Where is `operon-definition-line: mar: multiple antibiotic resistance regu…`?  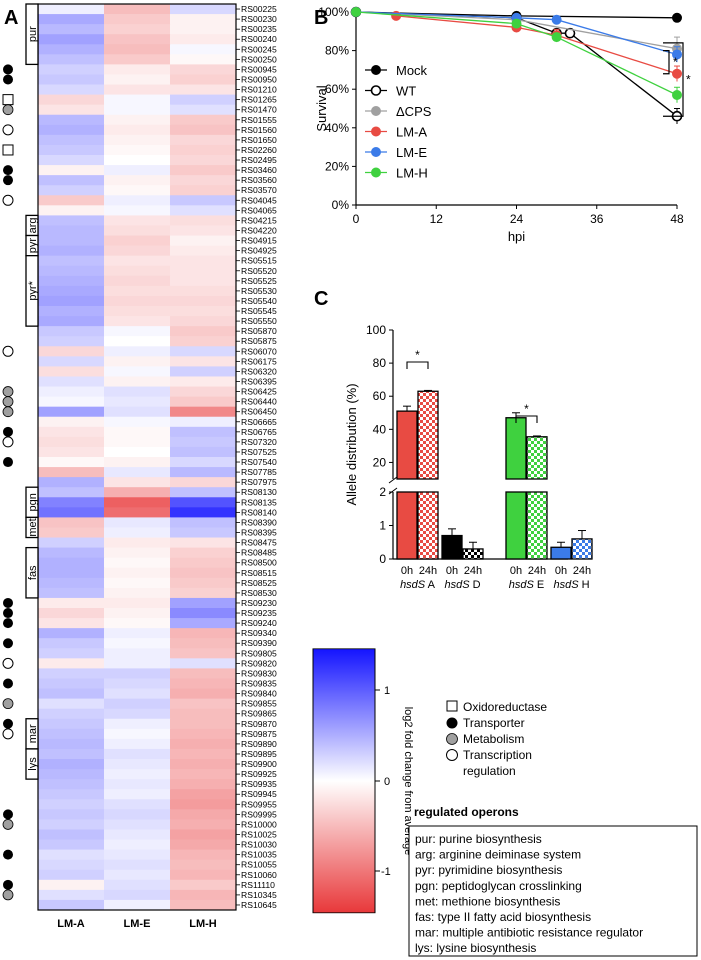
operon-definition-line: mar: multiple antibiotic resistance regu… is located at coordinates (529, 933).